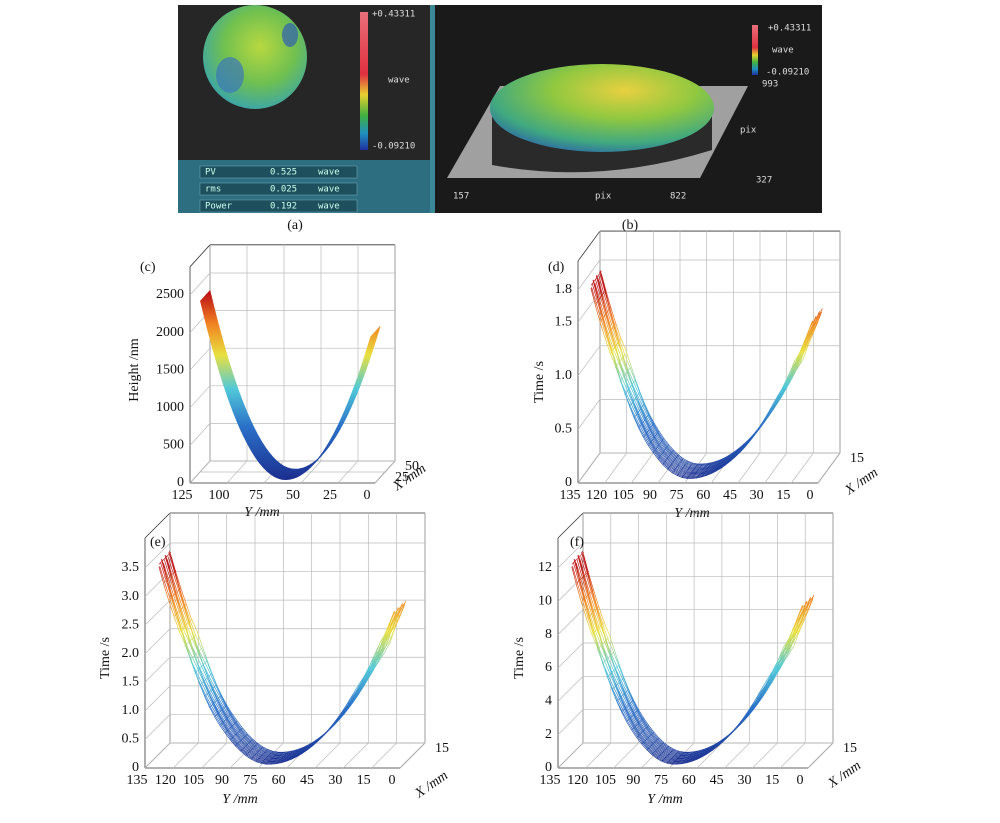 This screenshot has height=823, width=1000. I want to click on z-tick-label: 10, so click(545, 601).